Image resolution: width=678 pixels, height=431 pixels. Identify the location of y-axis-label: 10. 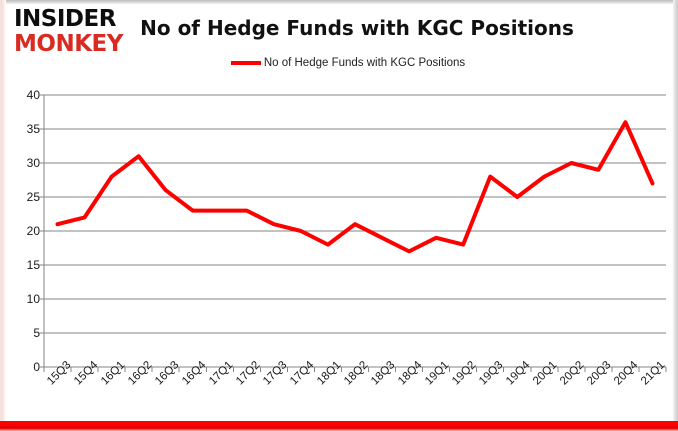
(33, 299).